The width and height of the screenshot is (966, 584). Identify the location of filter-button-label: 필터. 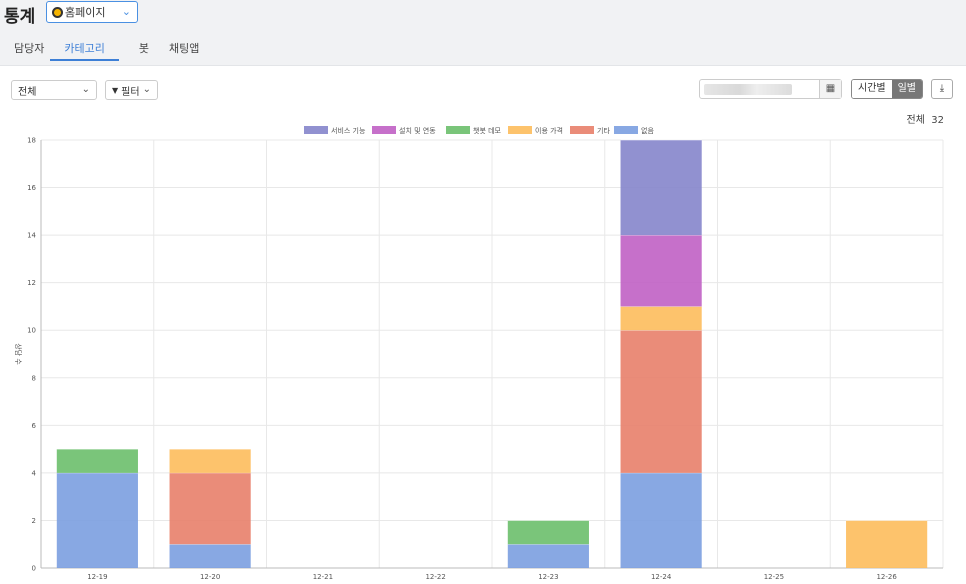
(130, 92).